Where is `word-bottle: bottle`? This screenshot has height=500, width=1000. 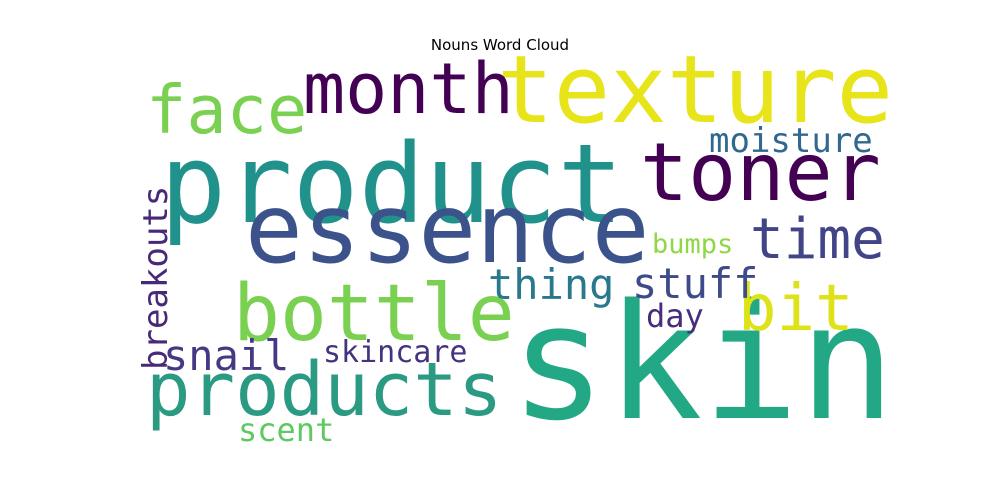 word-bottle: bottle is located at coordinates (374, 314).